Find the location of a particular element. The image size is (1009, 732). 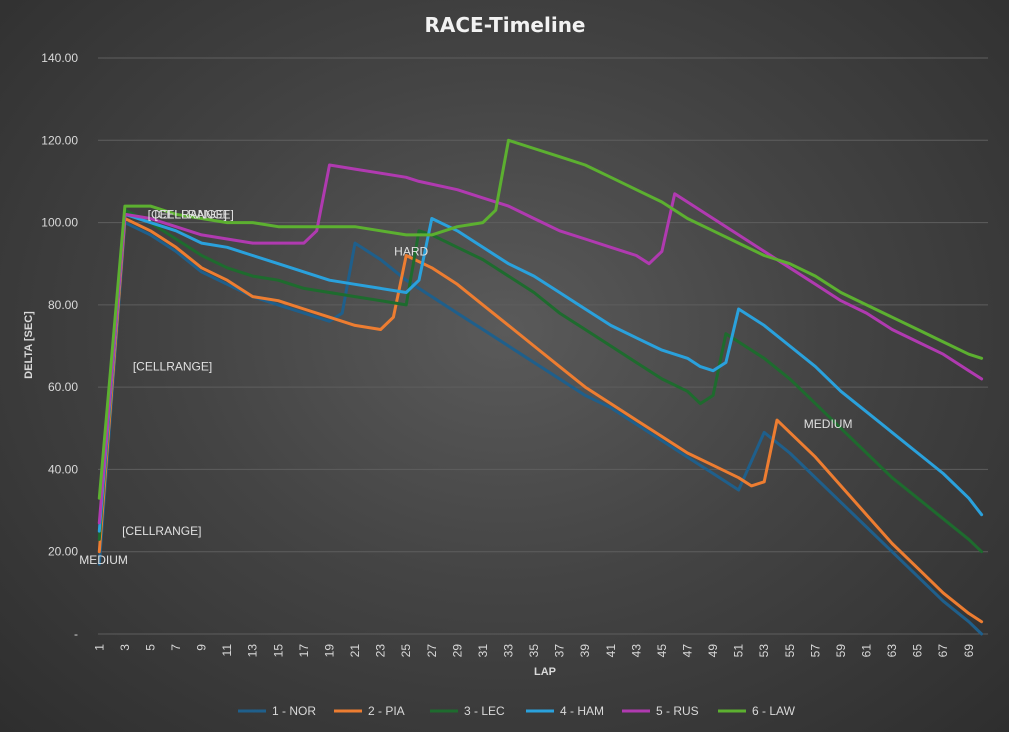

y-tick-label: 60.00 is located at coordinates (63, 387).